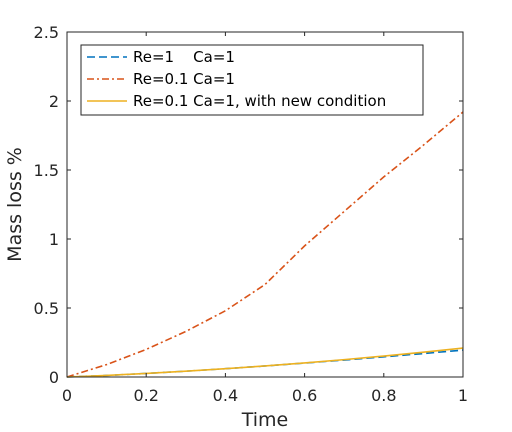  What do you see at coordinates (145, 395) in the screenshot?
I see `x-tick-label: 0.2` at bounding box center [145, 395].